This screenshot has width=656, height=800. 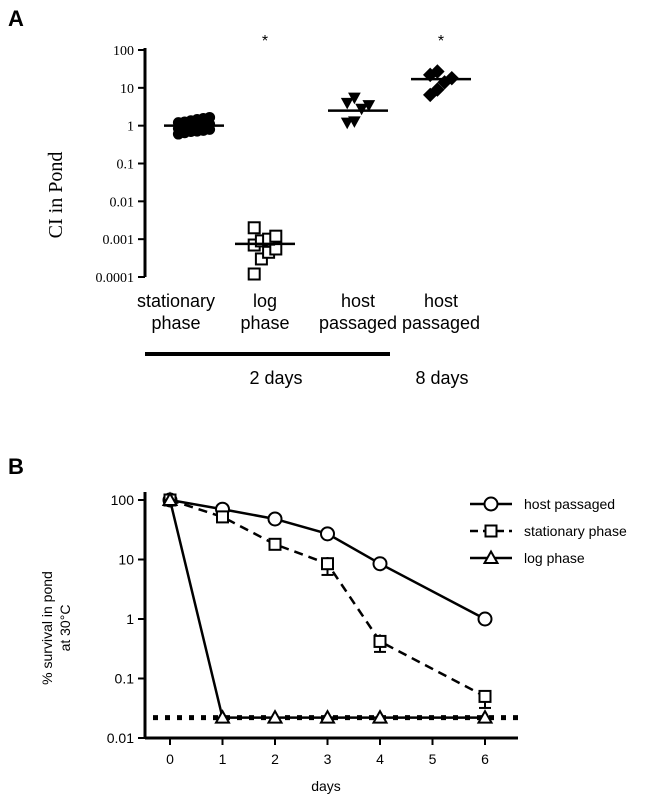 What do you see at coordinates (126, 560) in the screenshot?
I see `panel-b-y-tick-label: 10` at bounding box center [126, 560].